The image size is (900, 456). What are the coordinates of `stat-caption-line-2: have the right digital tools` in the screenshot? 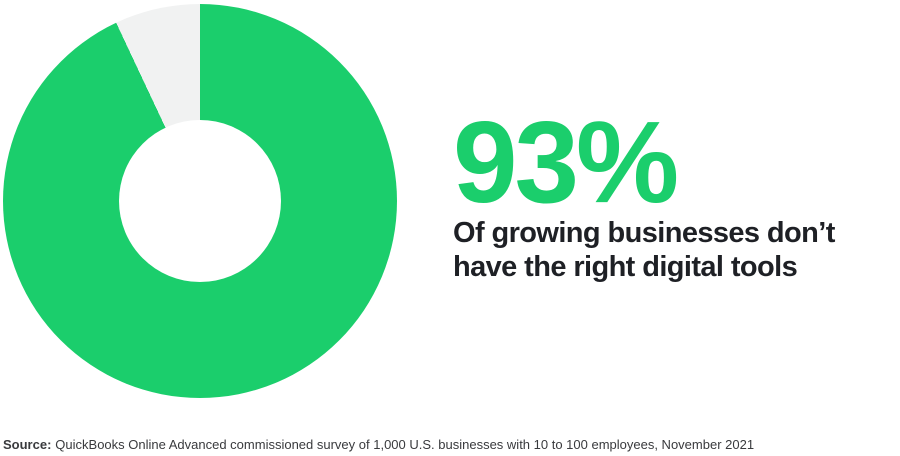 It's located at (625, 267).